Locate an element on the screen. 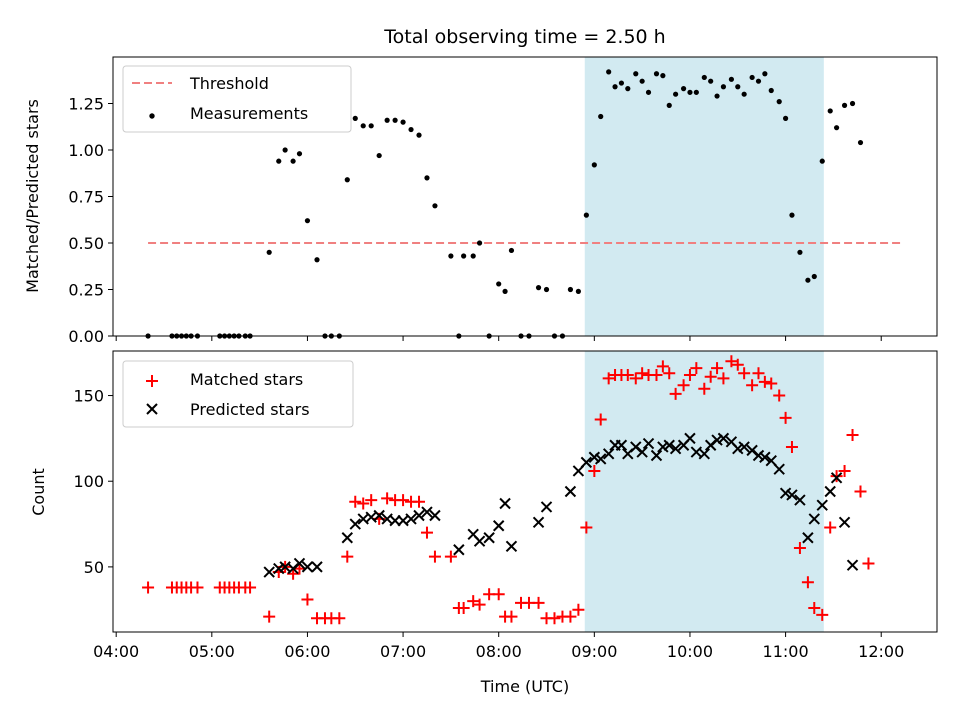 This screenshot has width=960, height=720. observing-window-highlight is located at coordinates (704, 196).